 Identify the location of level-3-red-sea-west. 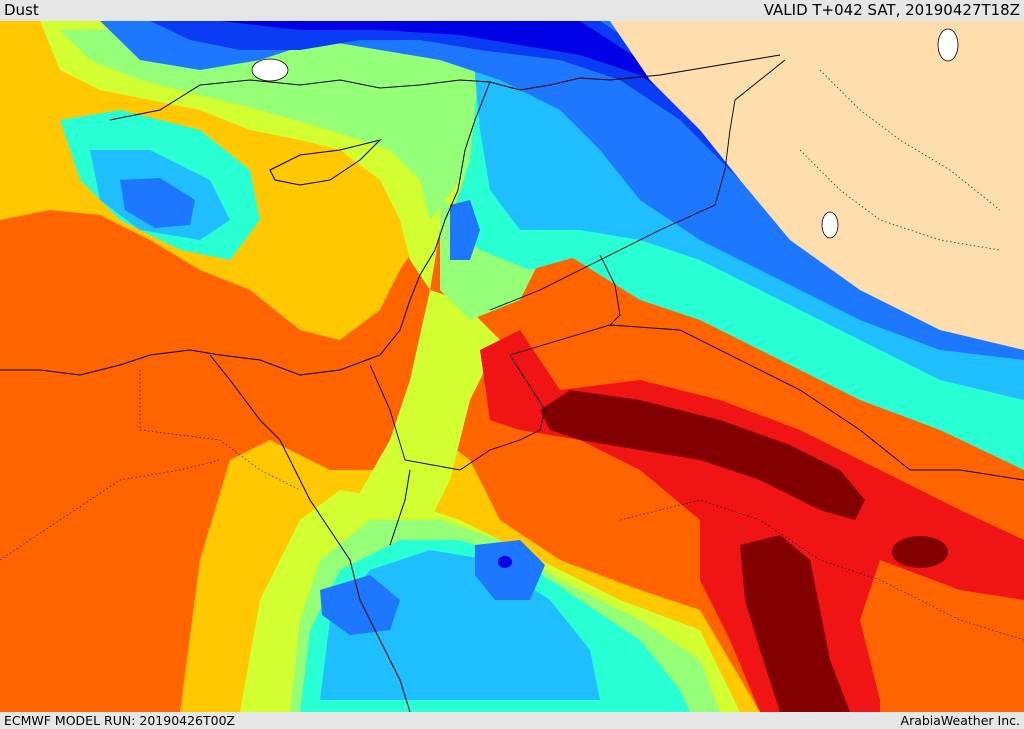
(360, 605).